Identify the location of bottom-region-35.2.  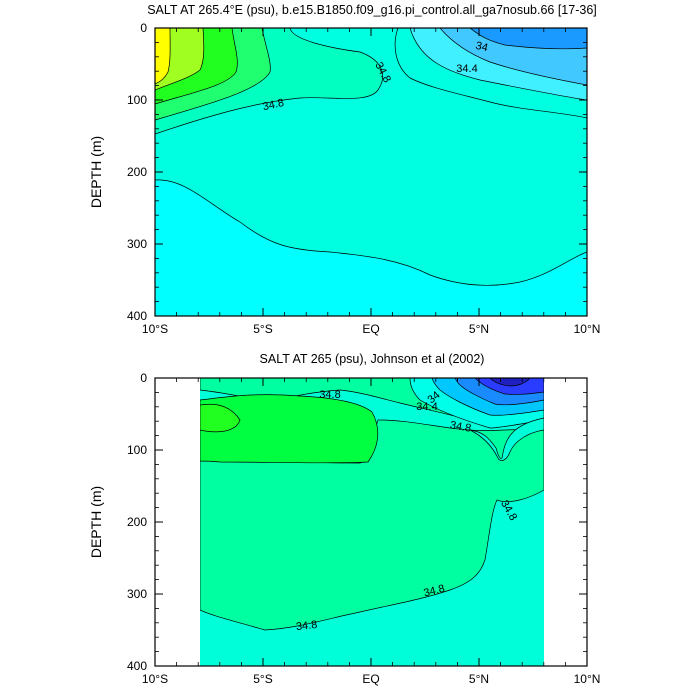
(220, 418).